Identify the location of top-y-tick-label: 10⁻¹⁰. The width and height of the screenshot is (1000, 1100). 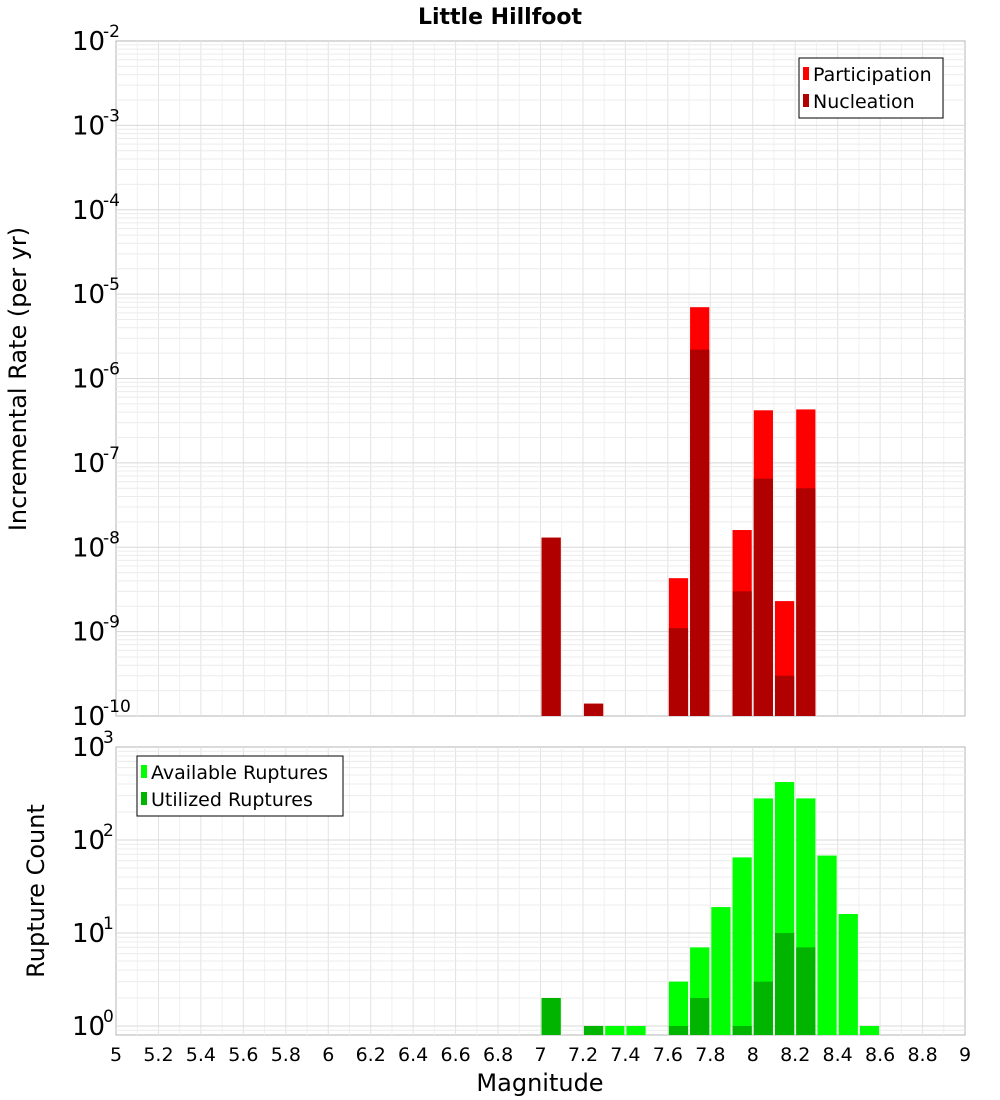
(101, 714).